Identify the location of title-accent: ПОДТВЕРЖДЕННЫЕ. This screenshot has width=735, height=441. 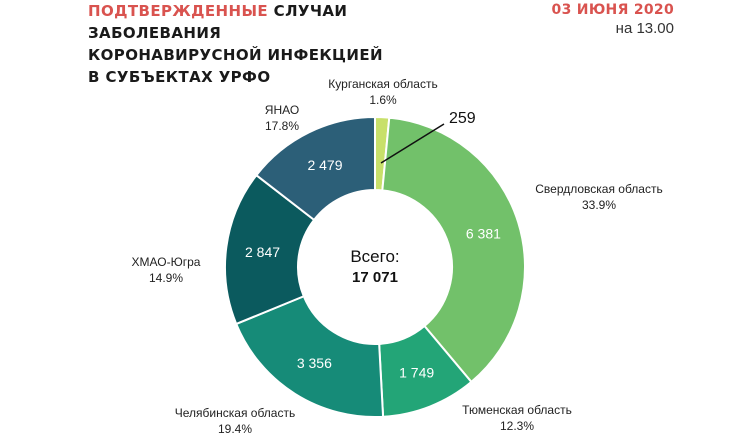
(178, 11).